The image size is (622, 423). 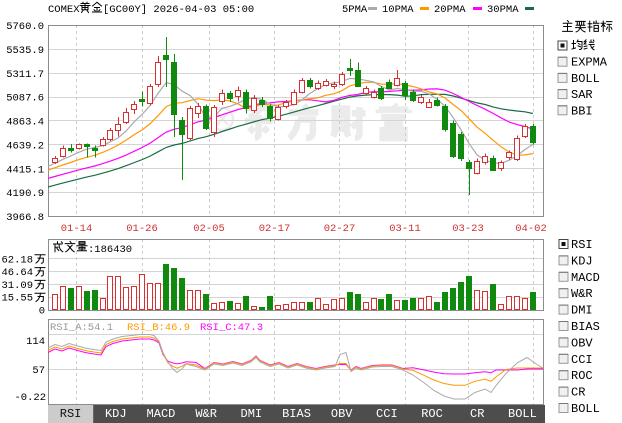 I want to click on svg-text: 4415.1, so click(x=25, y=170).